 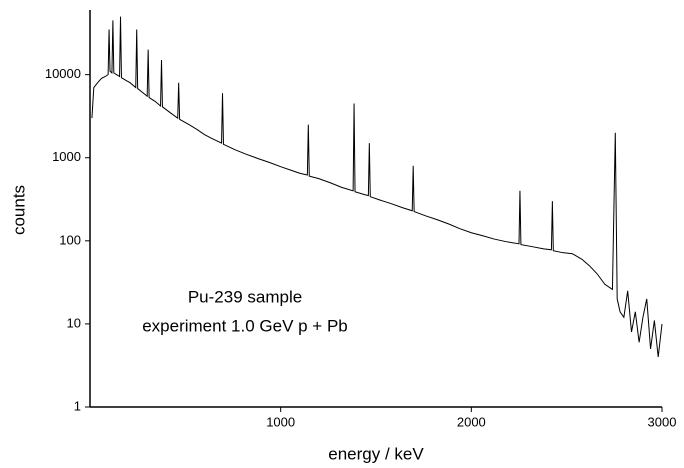 I want to click on x-tick-label: 3000, so click(x=662, y=421).